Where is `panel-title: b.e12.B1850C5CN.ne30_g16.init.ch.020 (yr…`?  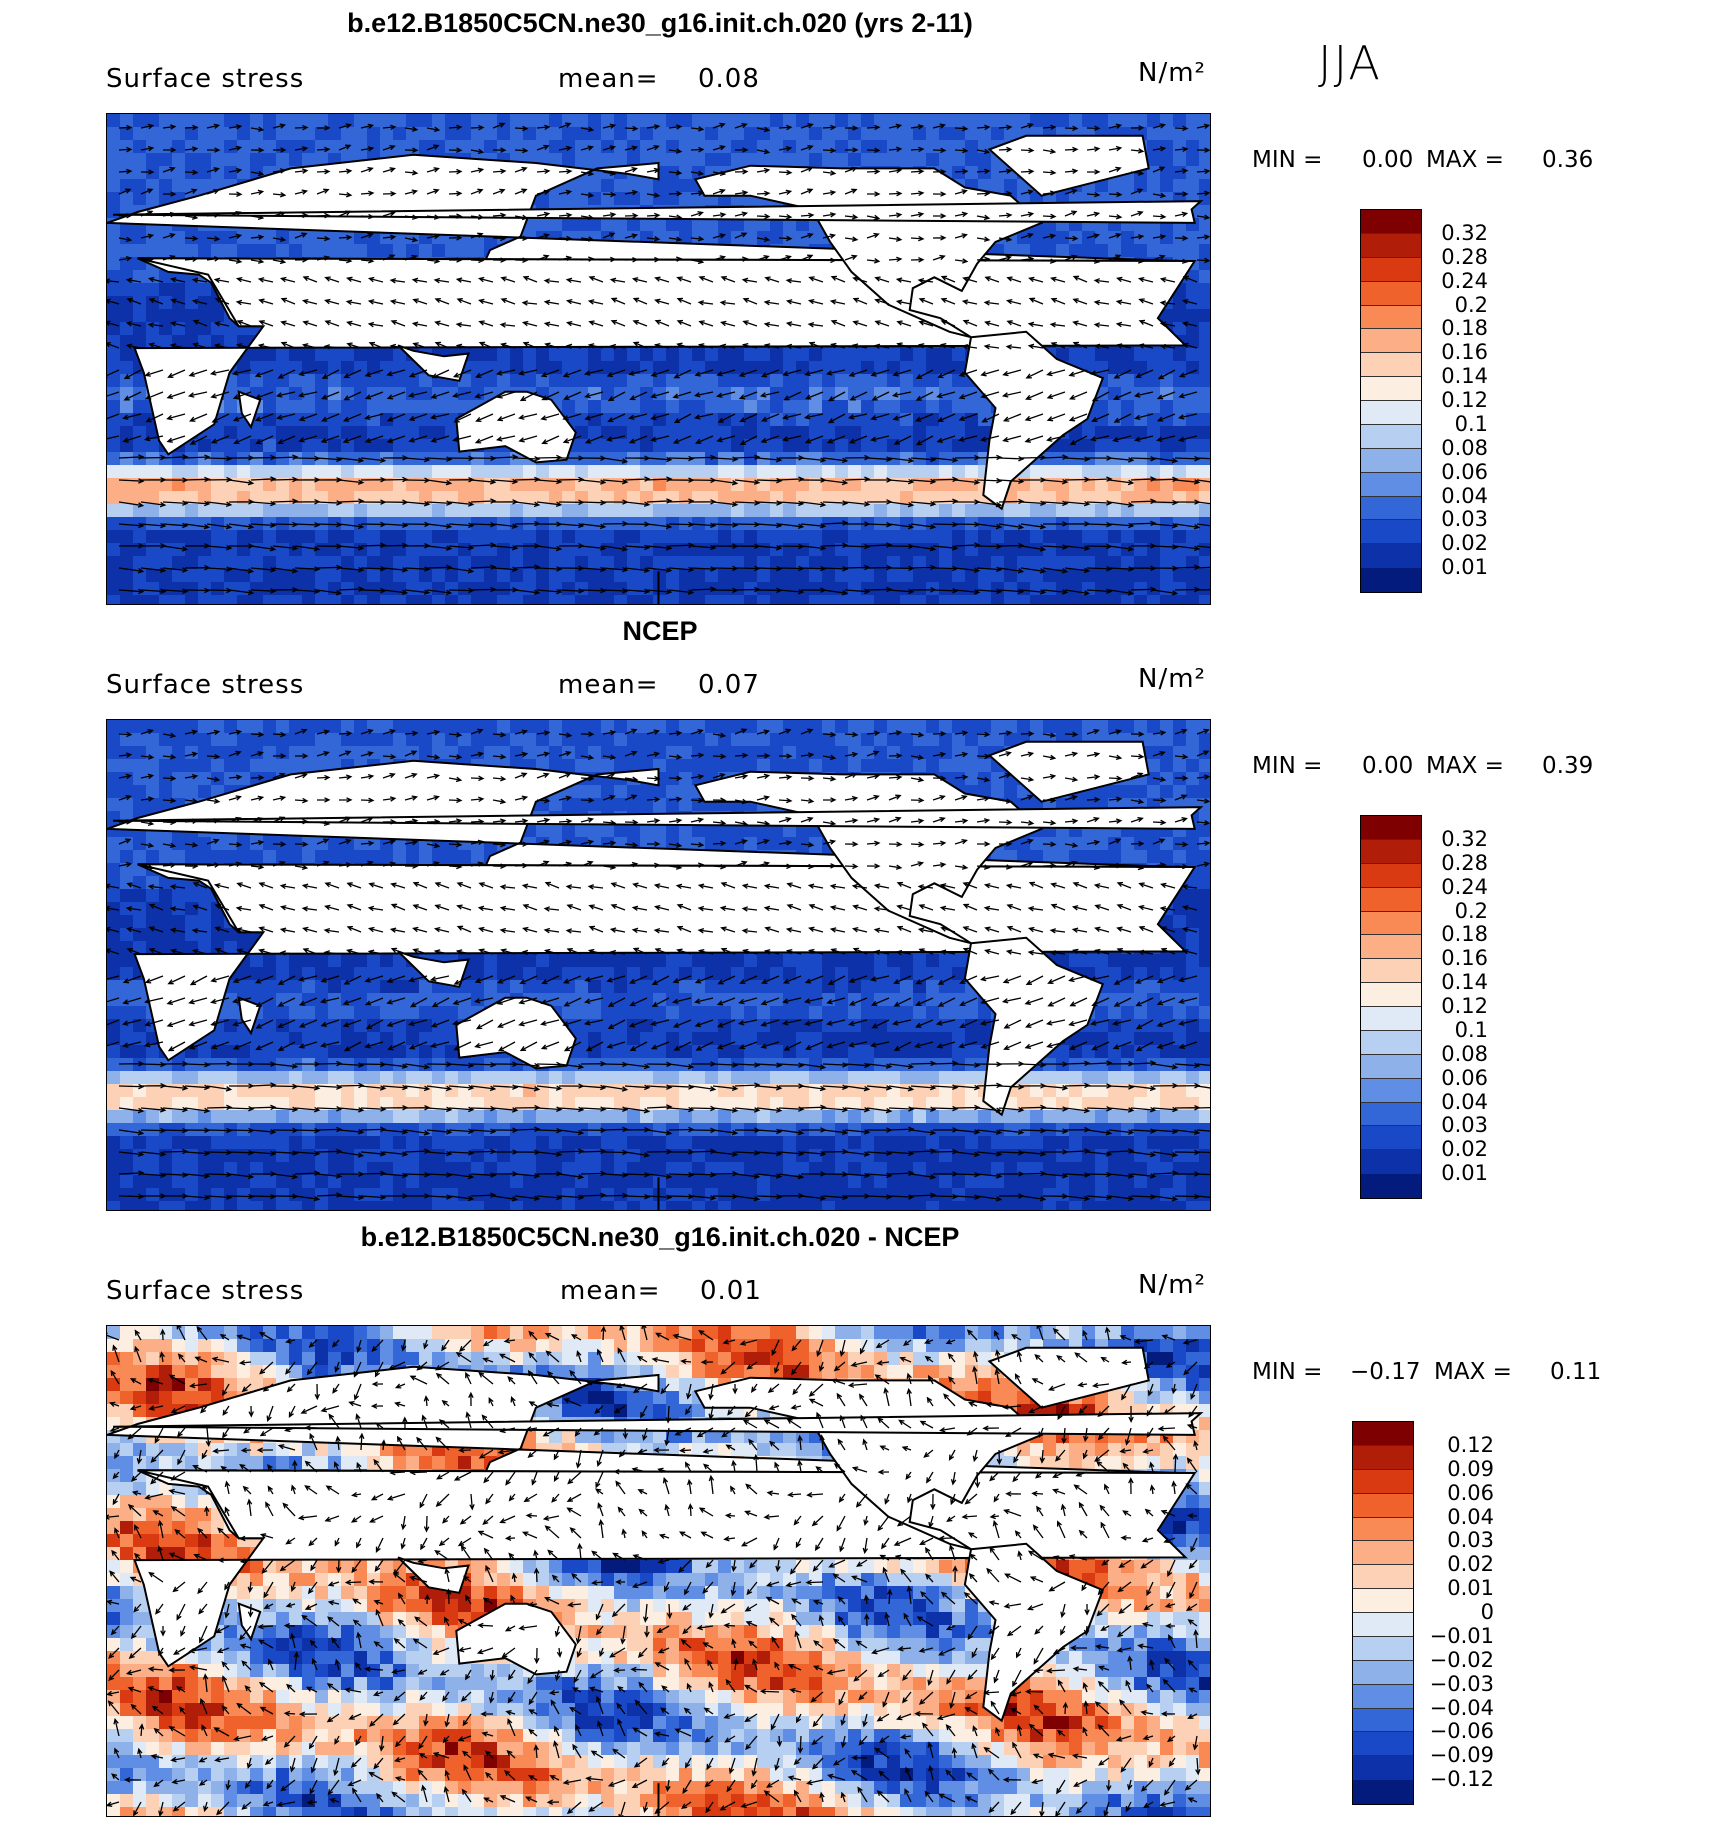 panel-title: b.e12.B1850C5CN.ne30_g16.init.ch.020 (yr… is located at coordinates (660, 23).